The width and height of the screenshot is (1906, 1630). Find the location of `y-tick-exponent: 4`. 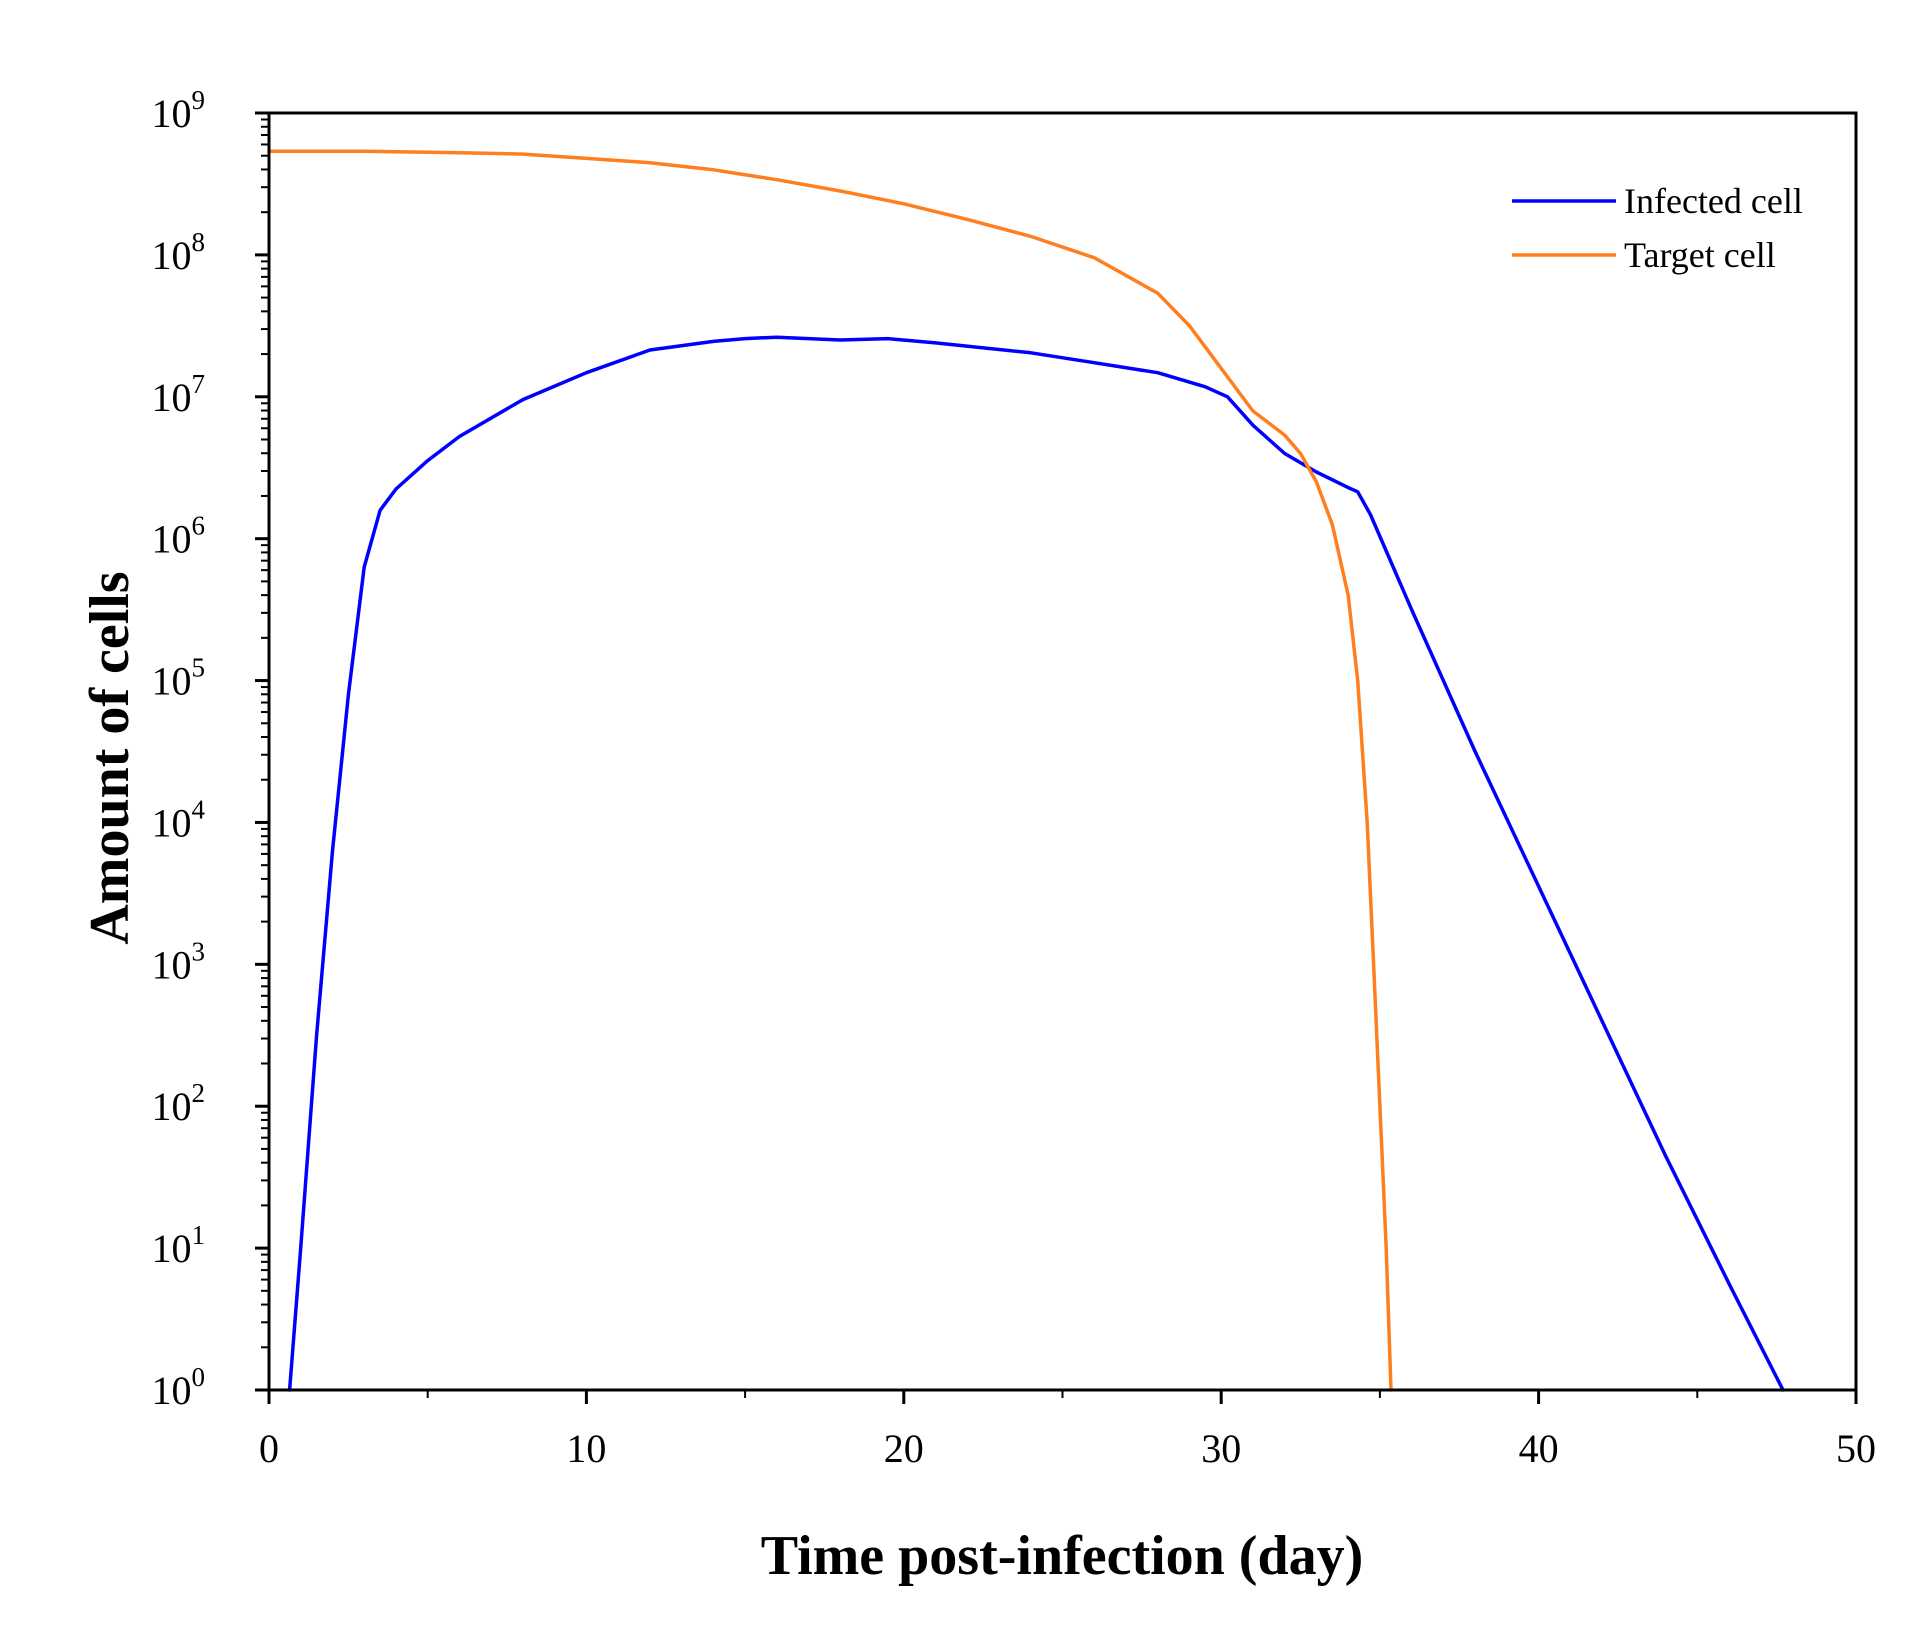

y-tick-exponent: 4 is located at coordinates (199, 809).